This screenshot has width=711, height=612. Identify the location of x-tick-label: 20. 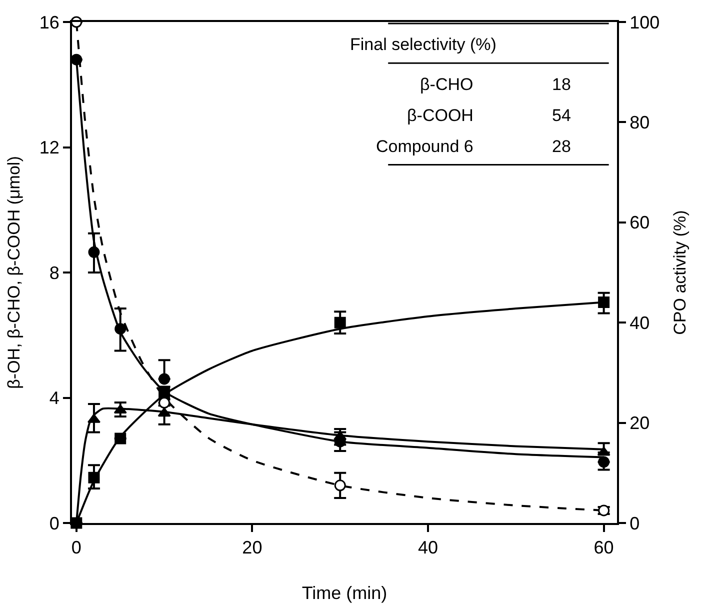
(252, 548).